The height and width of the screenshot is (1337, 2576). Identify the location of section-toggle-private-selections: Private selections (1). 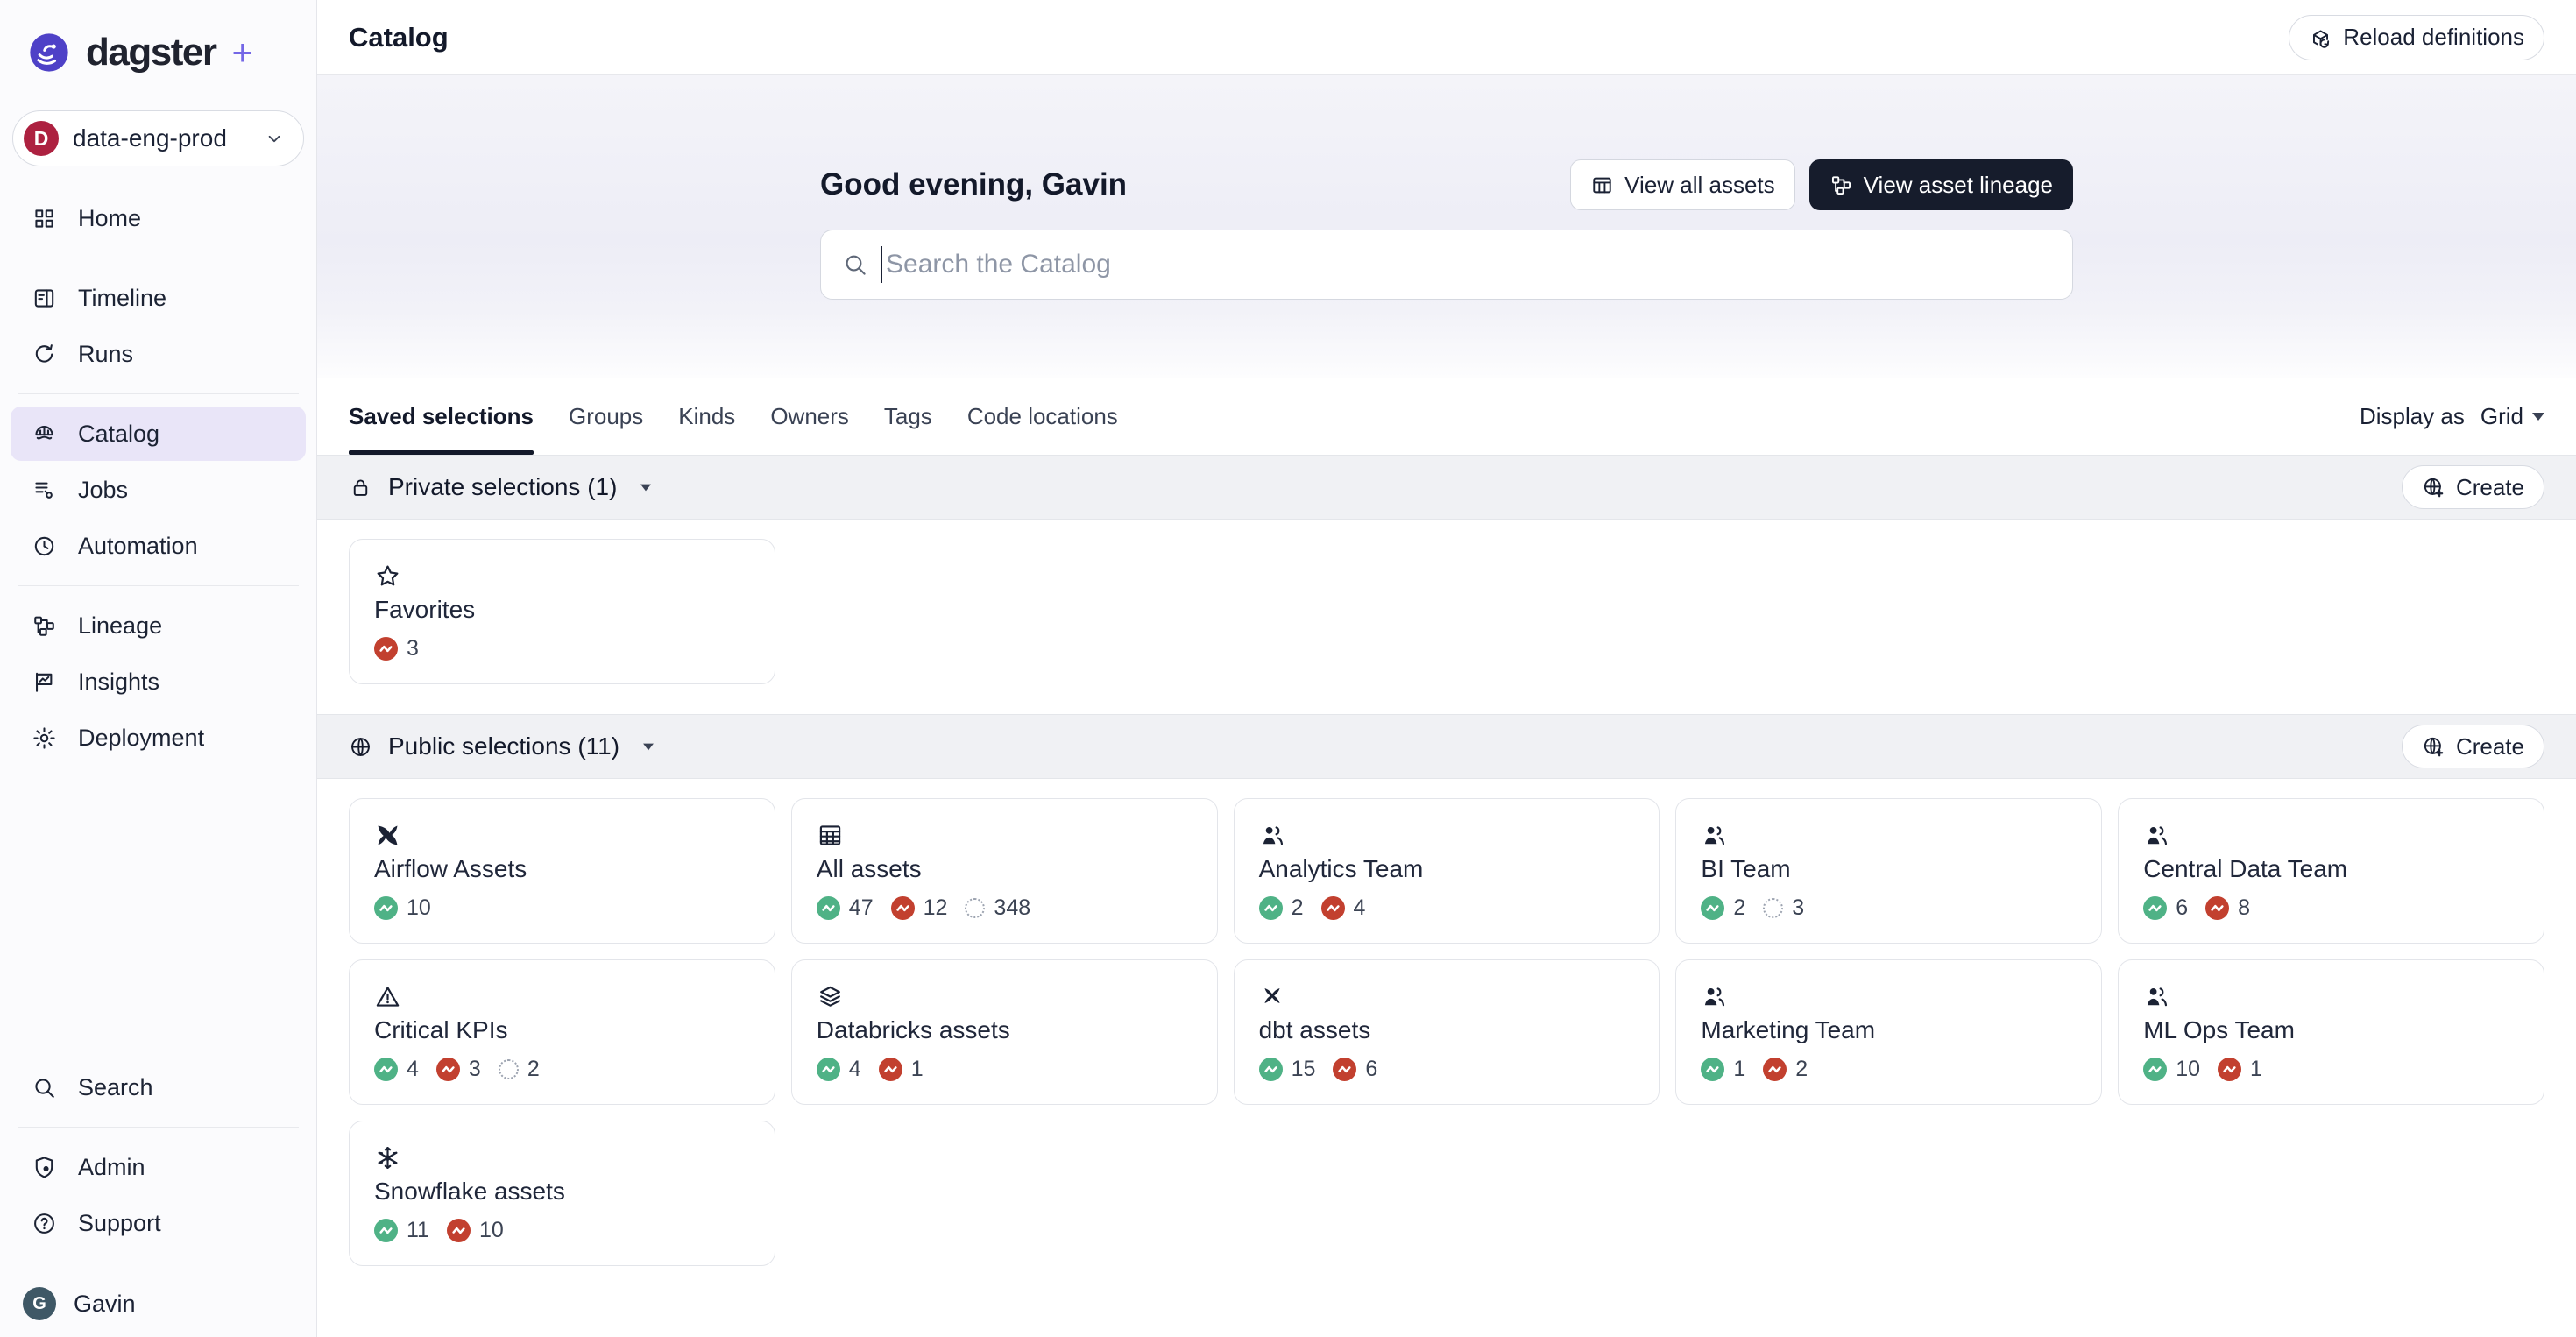
(500, 487).